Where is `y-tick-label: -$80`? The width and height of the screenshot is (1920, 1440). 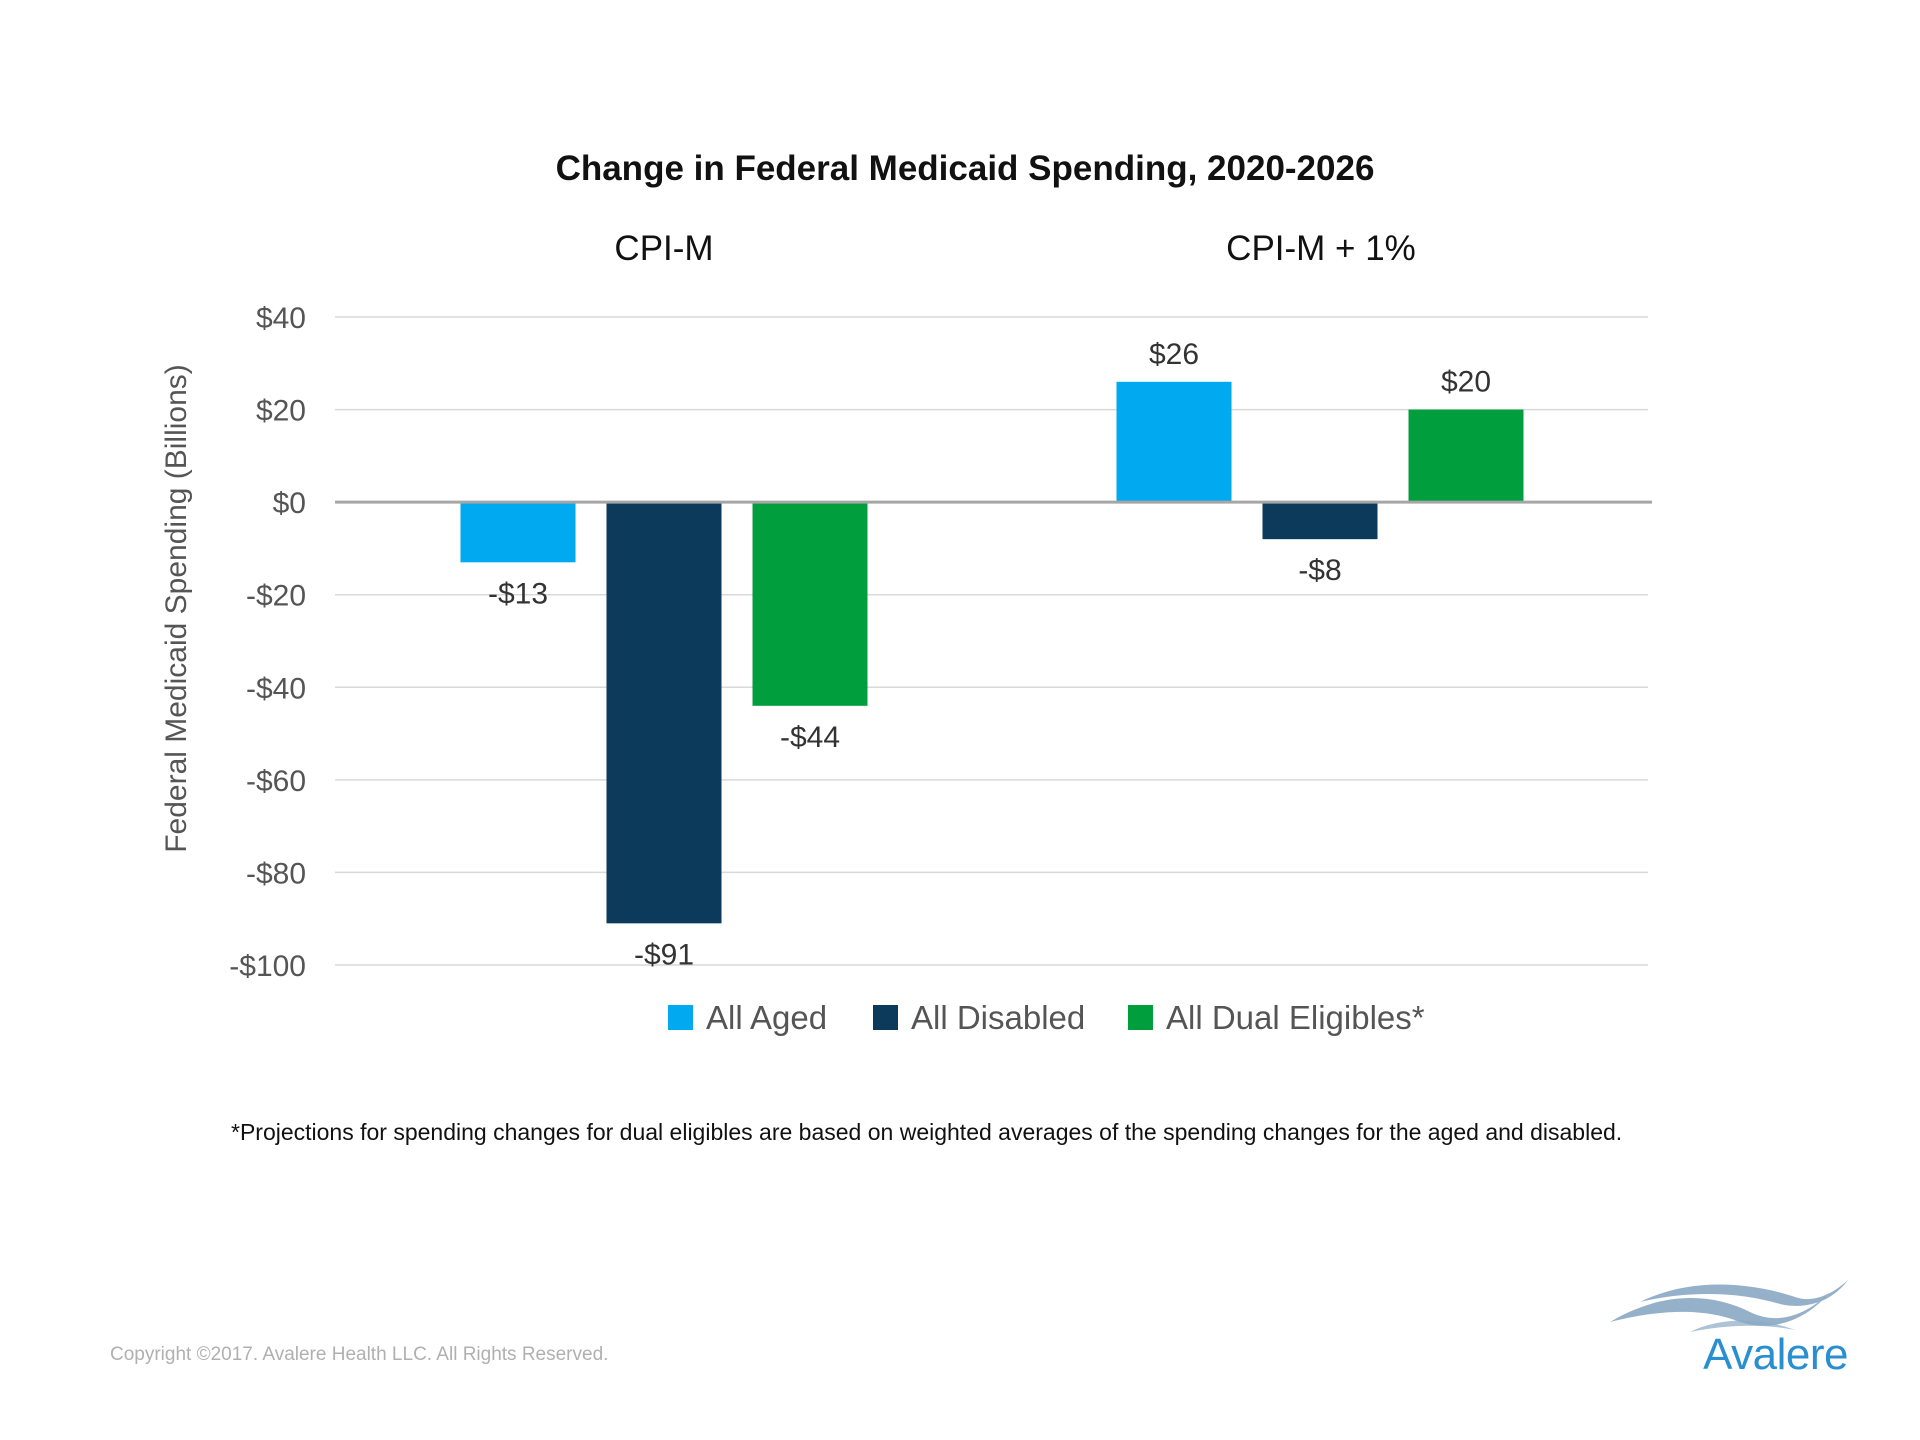 y-tick-label: -$80 is located at coordinates (276, 873).